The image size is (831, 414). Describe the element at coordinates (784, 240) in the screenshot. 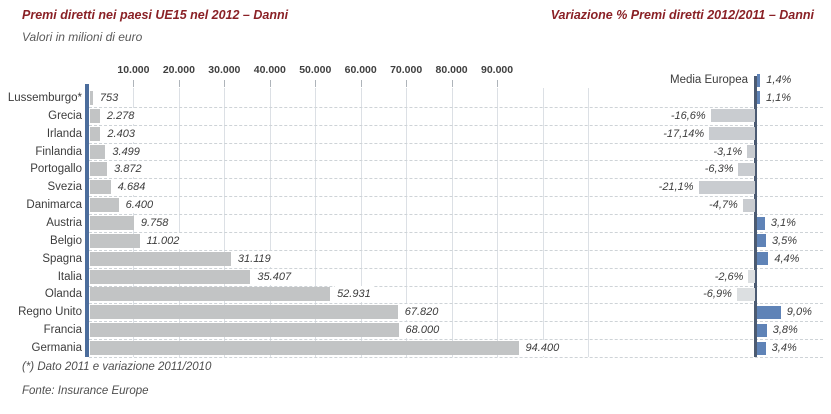

I see `variation-value-label: 3,5%` at that location.